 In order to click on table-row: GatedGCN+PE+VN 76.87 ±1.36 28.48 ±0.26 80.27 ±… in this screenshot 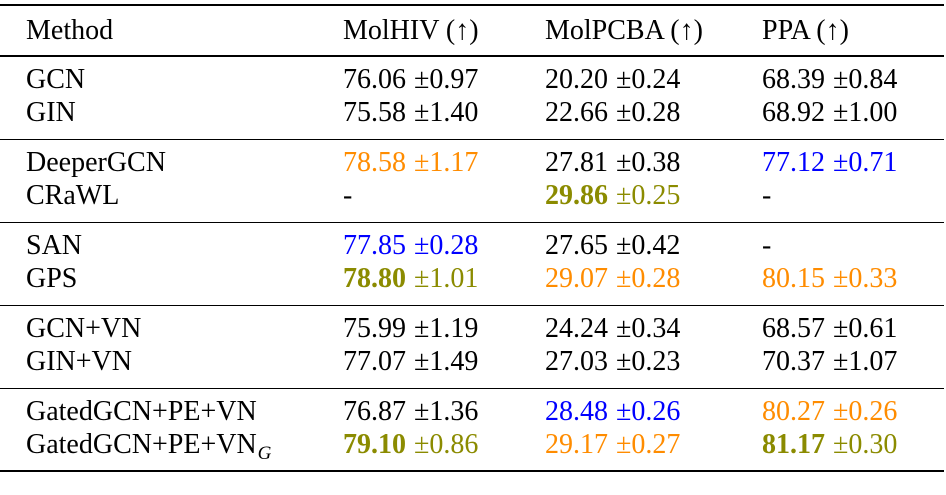, I will do `click(472, 408)`.